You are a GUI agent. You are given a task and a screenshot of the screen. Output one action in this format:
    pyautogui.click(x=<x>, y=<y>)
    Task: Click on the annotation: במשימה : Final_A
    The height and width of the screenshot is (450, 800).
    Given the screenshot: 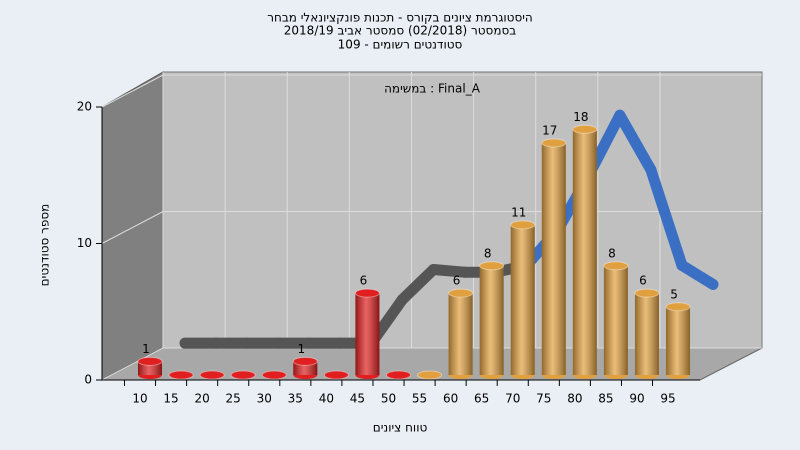 What is the action you would take?
    pyautogui.click(x=432, y=89)
    